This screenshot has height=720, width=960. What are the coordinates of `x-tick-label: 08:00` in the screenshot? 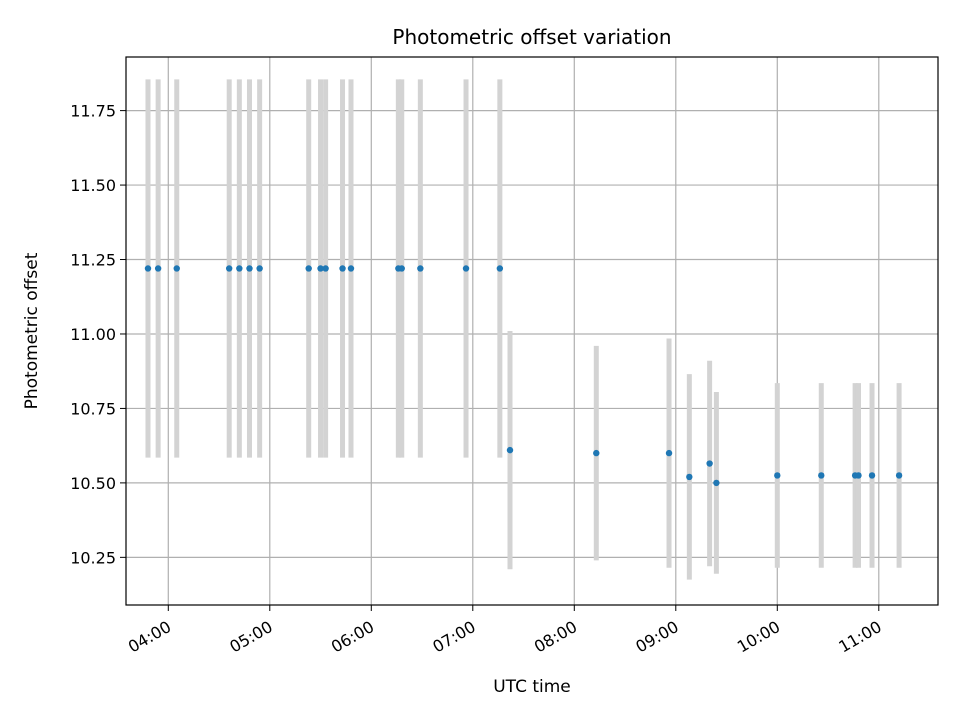 It's located at (555, 637).